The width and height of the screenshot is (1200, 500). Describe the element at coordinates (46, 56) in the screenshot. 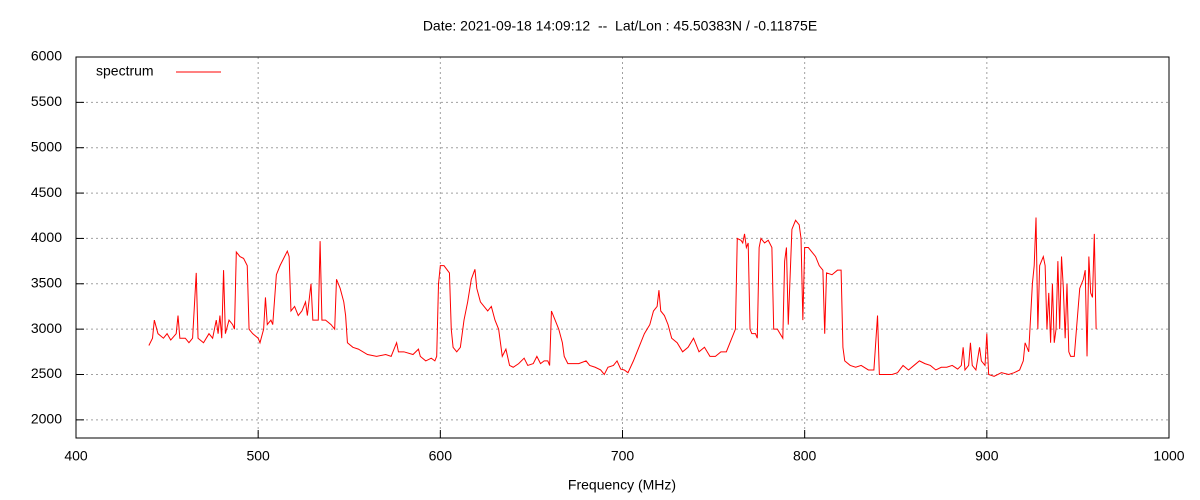

I see `y-tick-label: 6000` at that location.